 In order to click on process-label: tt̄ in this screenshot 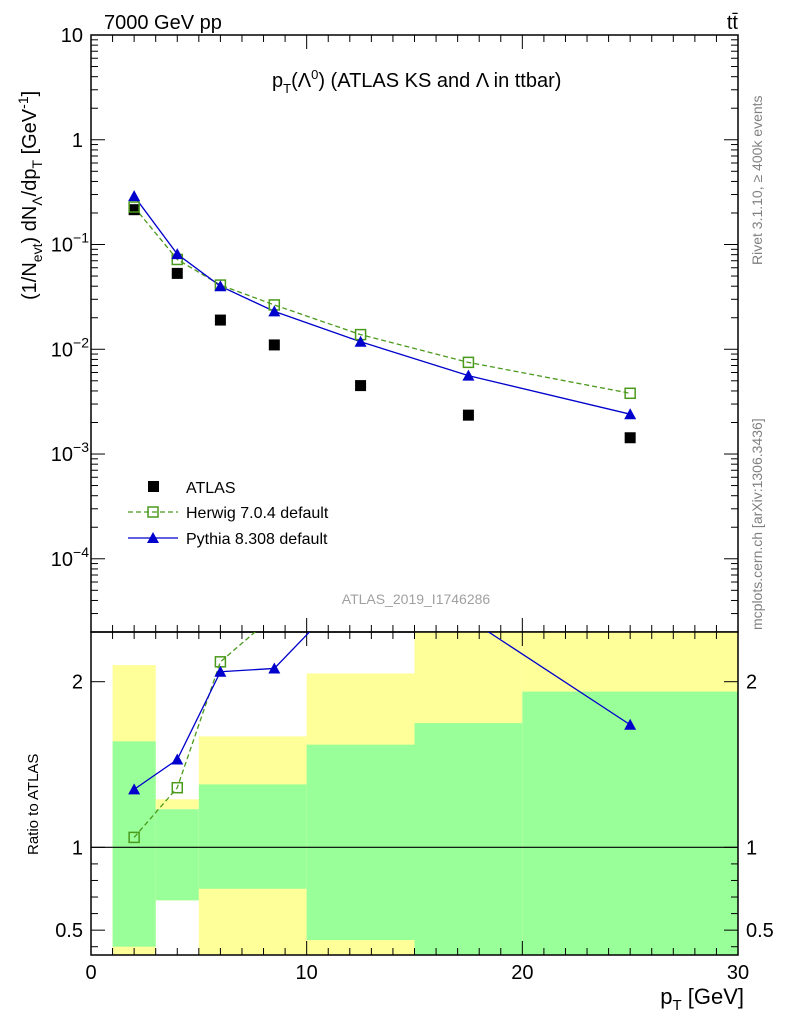, I will do `click(733, 23)`.